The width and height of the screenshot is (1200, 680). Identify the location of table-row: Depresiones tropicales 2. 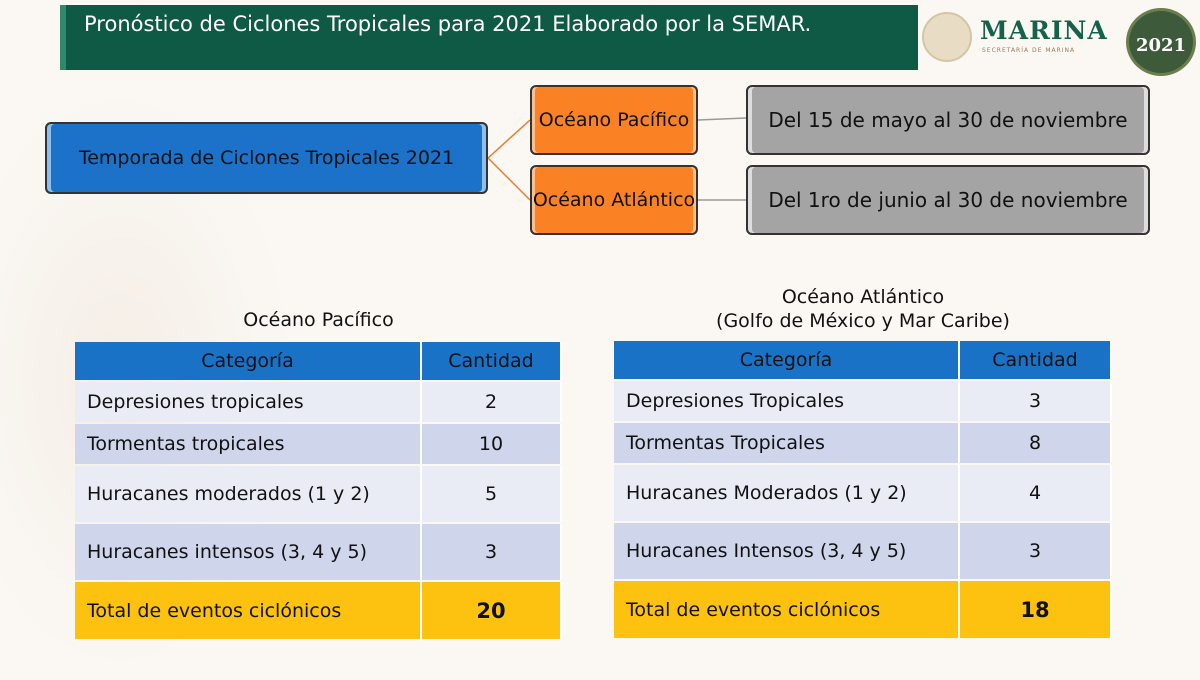
(318, 402).